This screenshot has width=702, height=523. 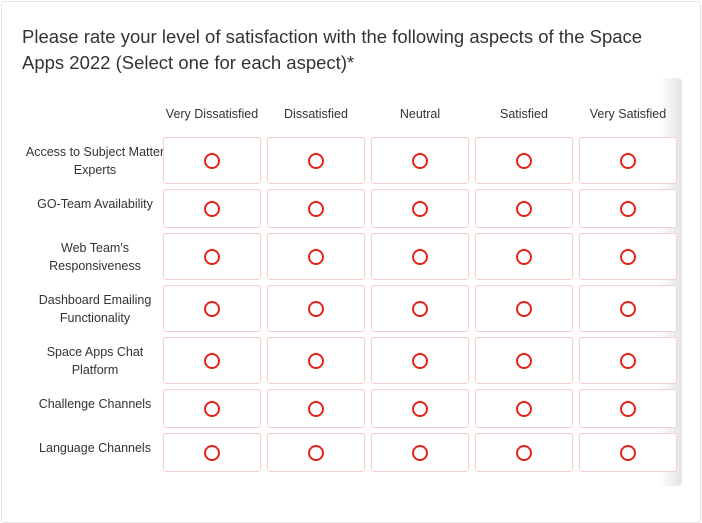 I want to click on column-header: Very Dissatisfied, so click(x=212, y=114).